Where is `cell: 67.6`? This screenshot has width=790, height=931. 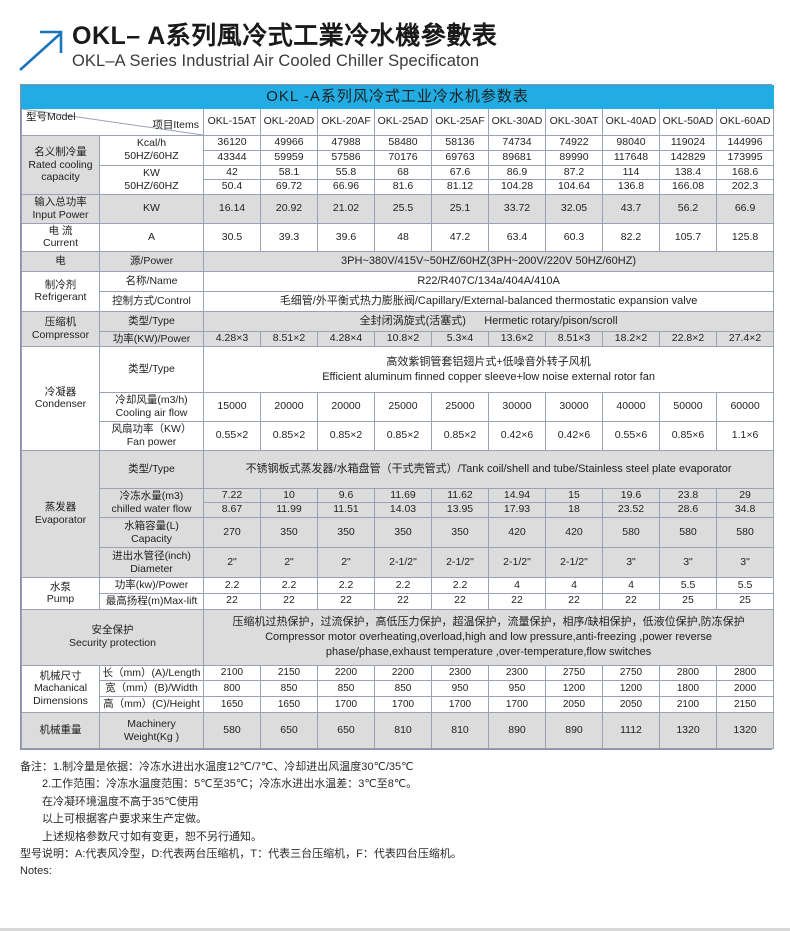
cell: 67.6 is located at coordinates (460, 172).